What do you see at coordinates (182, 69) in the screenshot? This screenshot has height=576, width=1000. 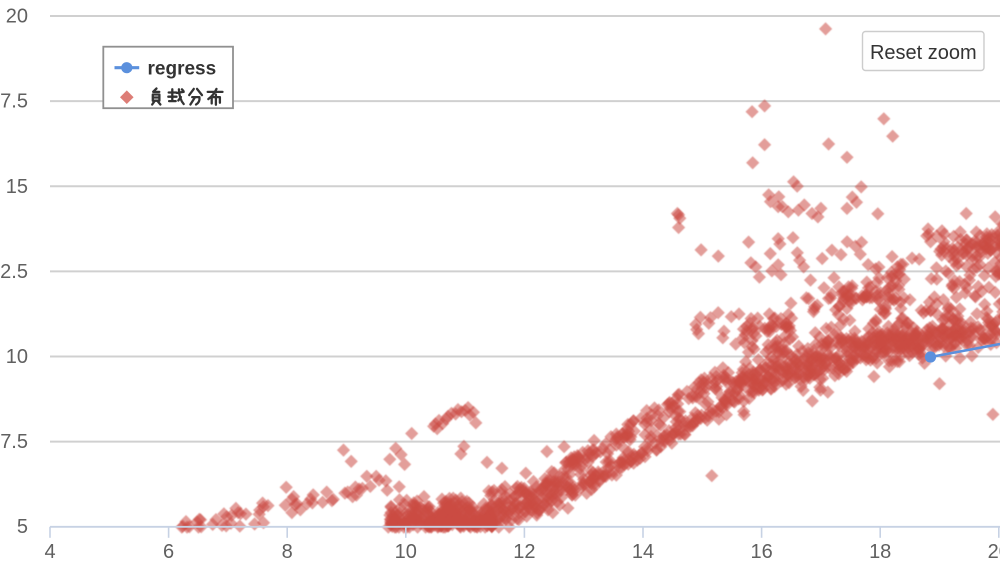 I see `svg-text: regress` at bounding box center [182, 69].